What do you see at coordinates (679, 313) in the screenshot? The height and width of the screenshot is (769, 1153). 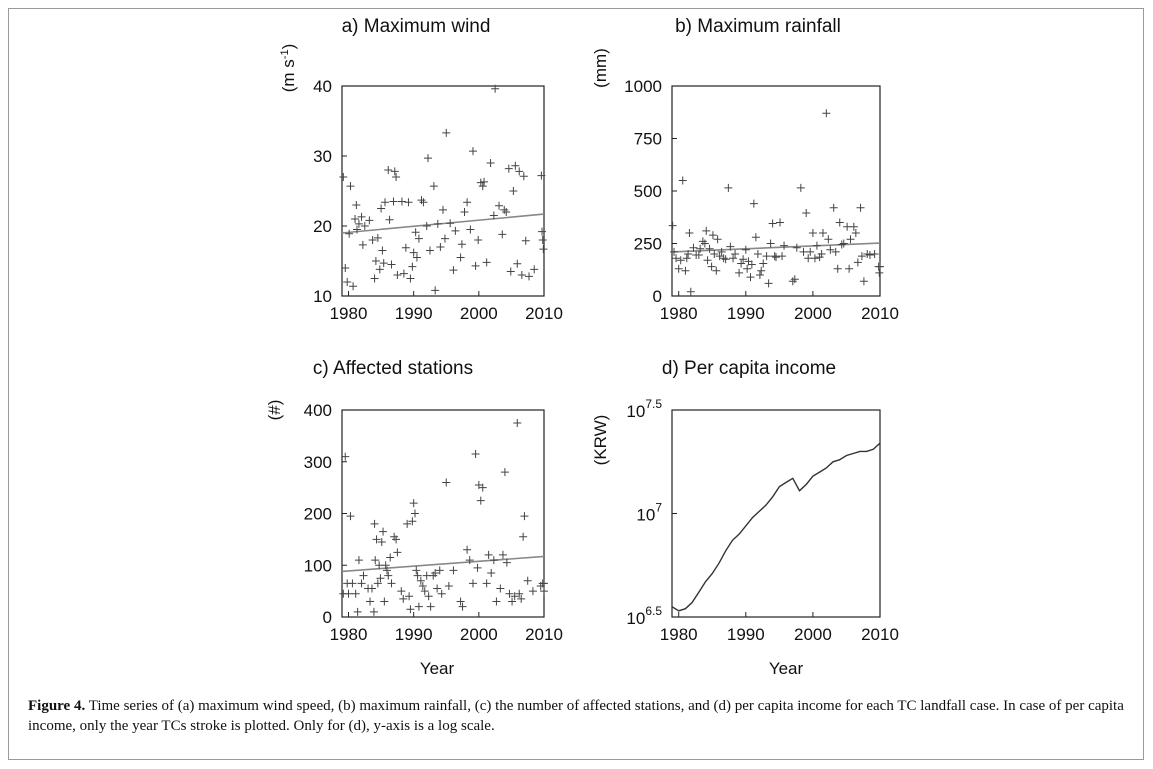 I see `panel-b-xtick-label: 1980` at bounding box center [679, 313].